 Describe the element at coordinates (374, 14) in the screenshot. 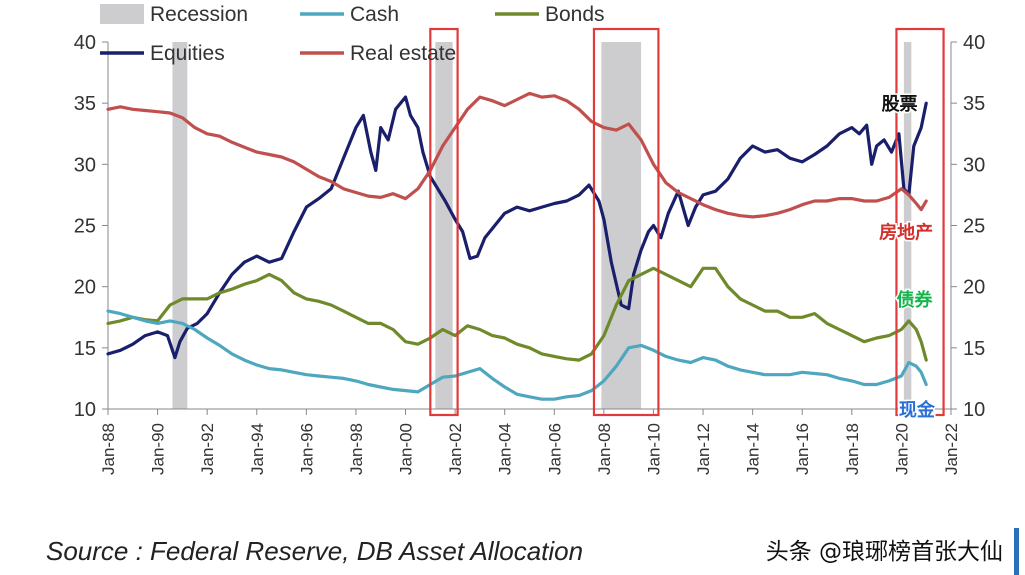

I see `legend-label-cash: Cash` at that location.